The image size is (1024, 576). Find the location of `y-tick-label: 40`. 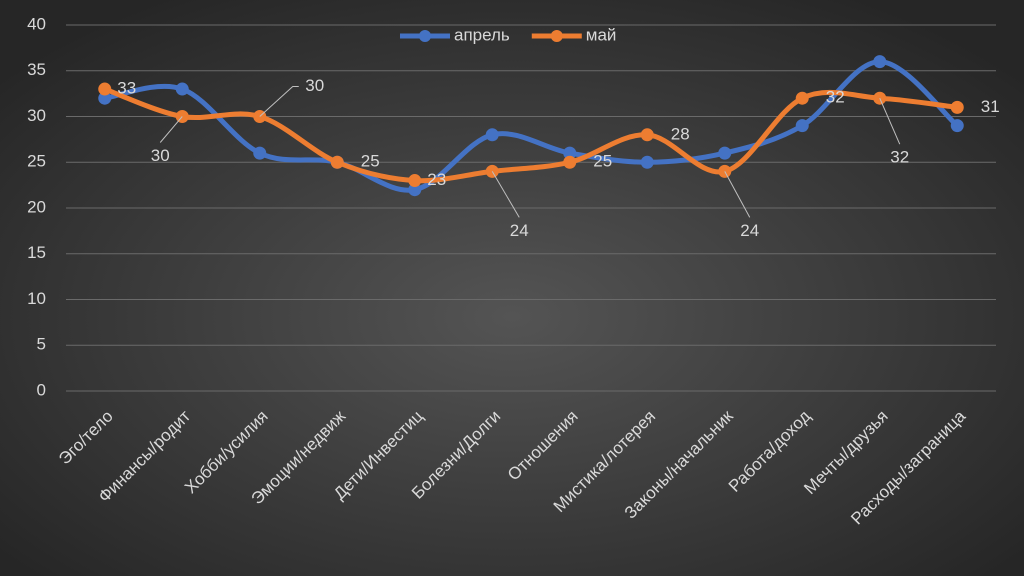

y-tick-label: 40 is located at coordinates (36, 23).